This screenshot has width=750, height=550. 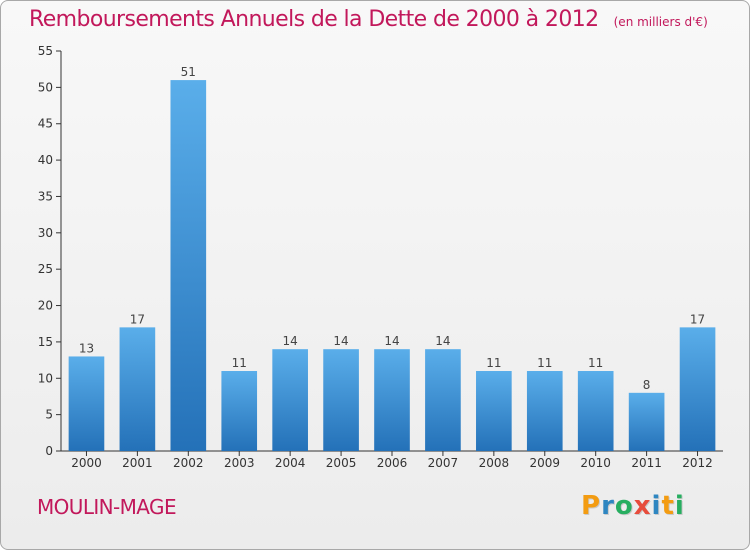 What do you see at coordinates (290, 463) in the screenshot?
I see `x-tick-label: 2004` at bounding box center [290, 463].